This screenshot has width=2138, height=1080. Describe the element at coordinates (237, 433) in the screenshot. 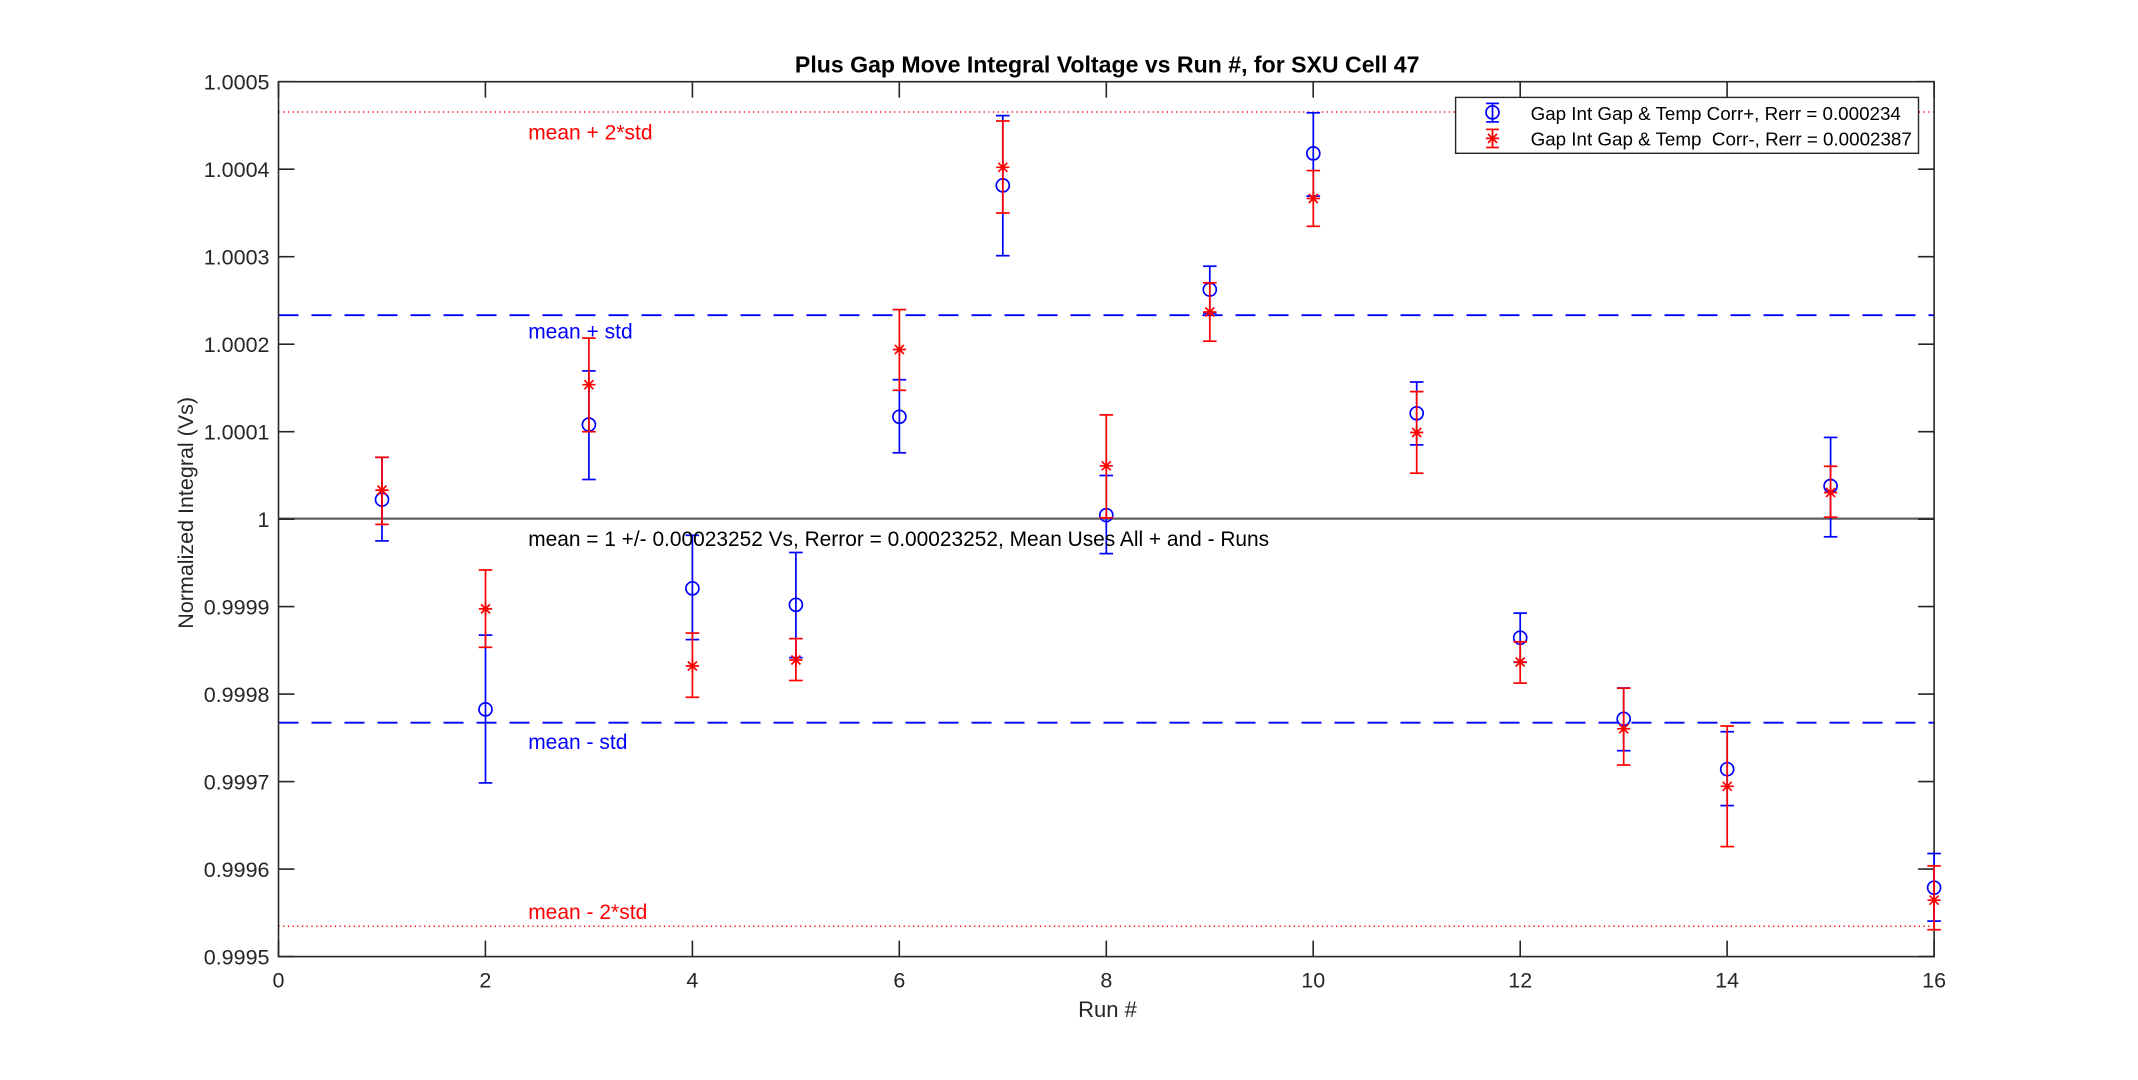

I see `svg-text: 1.0001` at that location.